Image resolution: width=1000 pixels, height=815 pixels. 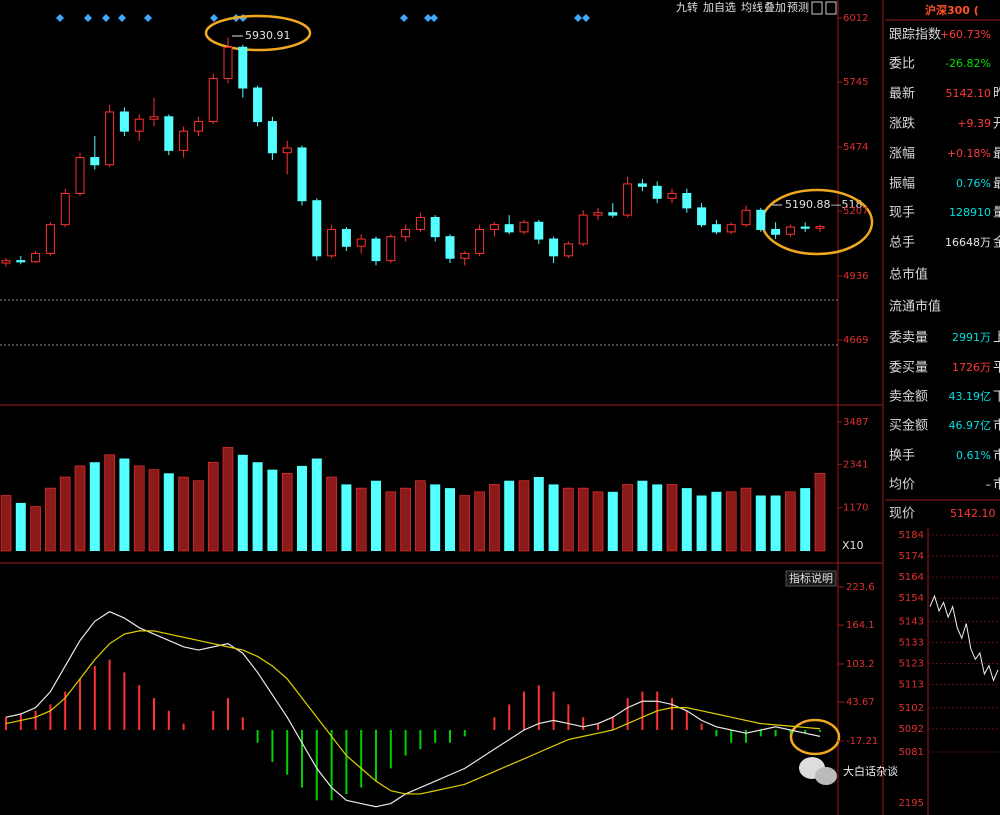 What do you see at coordinates (908, 397) in the screenshot?
I see `quote-label: 卖金额` at bounding box center [908, 397].